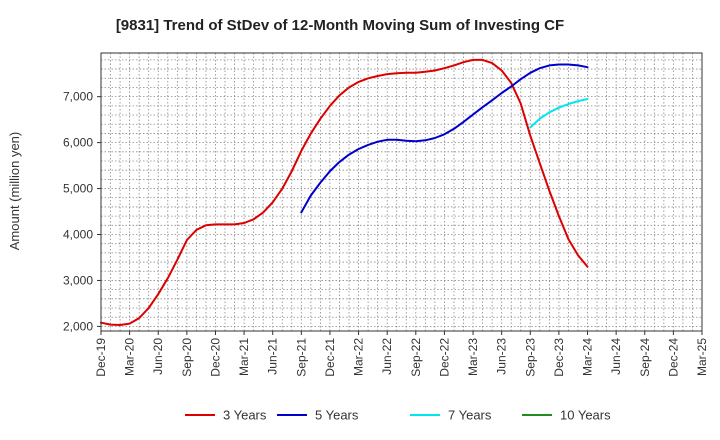 The width and height of the screenshot is (720, 440). What do you see at coordinates (245, 415) in the screenshot?
I see `legend-label-3-years: 3 Years` at bounding box center [245, 415].